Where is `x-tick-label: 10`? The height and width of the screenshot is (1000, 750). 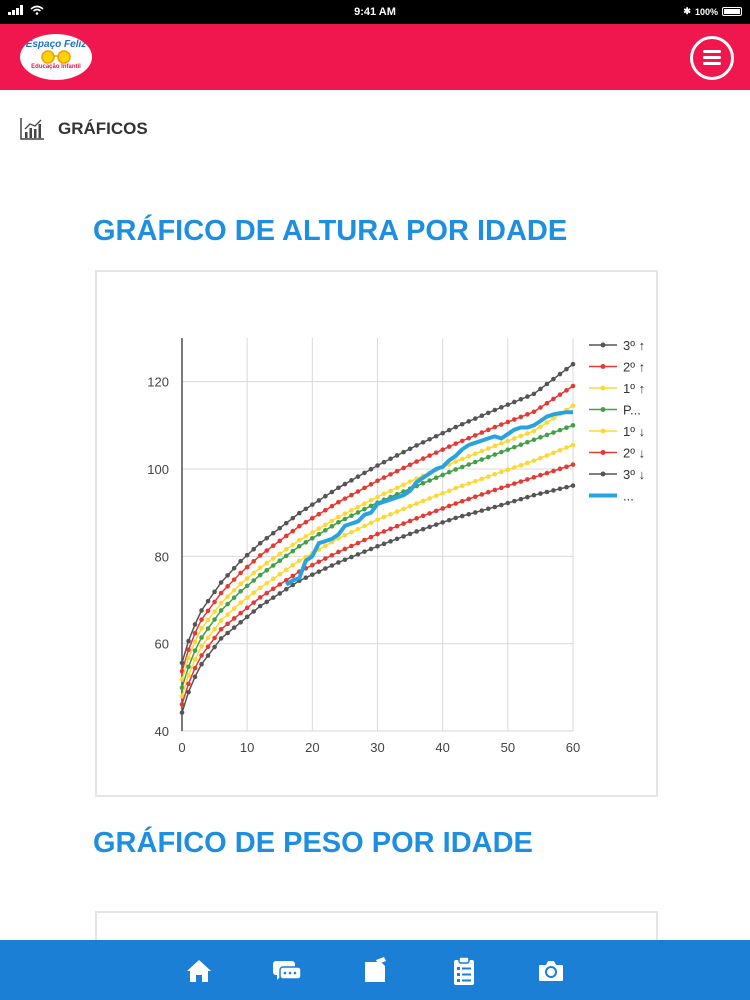
x-tick-label: 10 is located at coordinates (247, 747).